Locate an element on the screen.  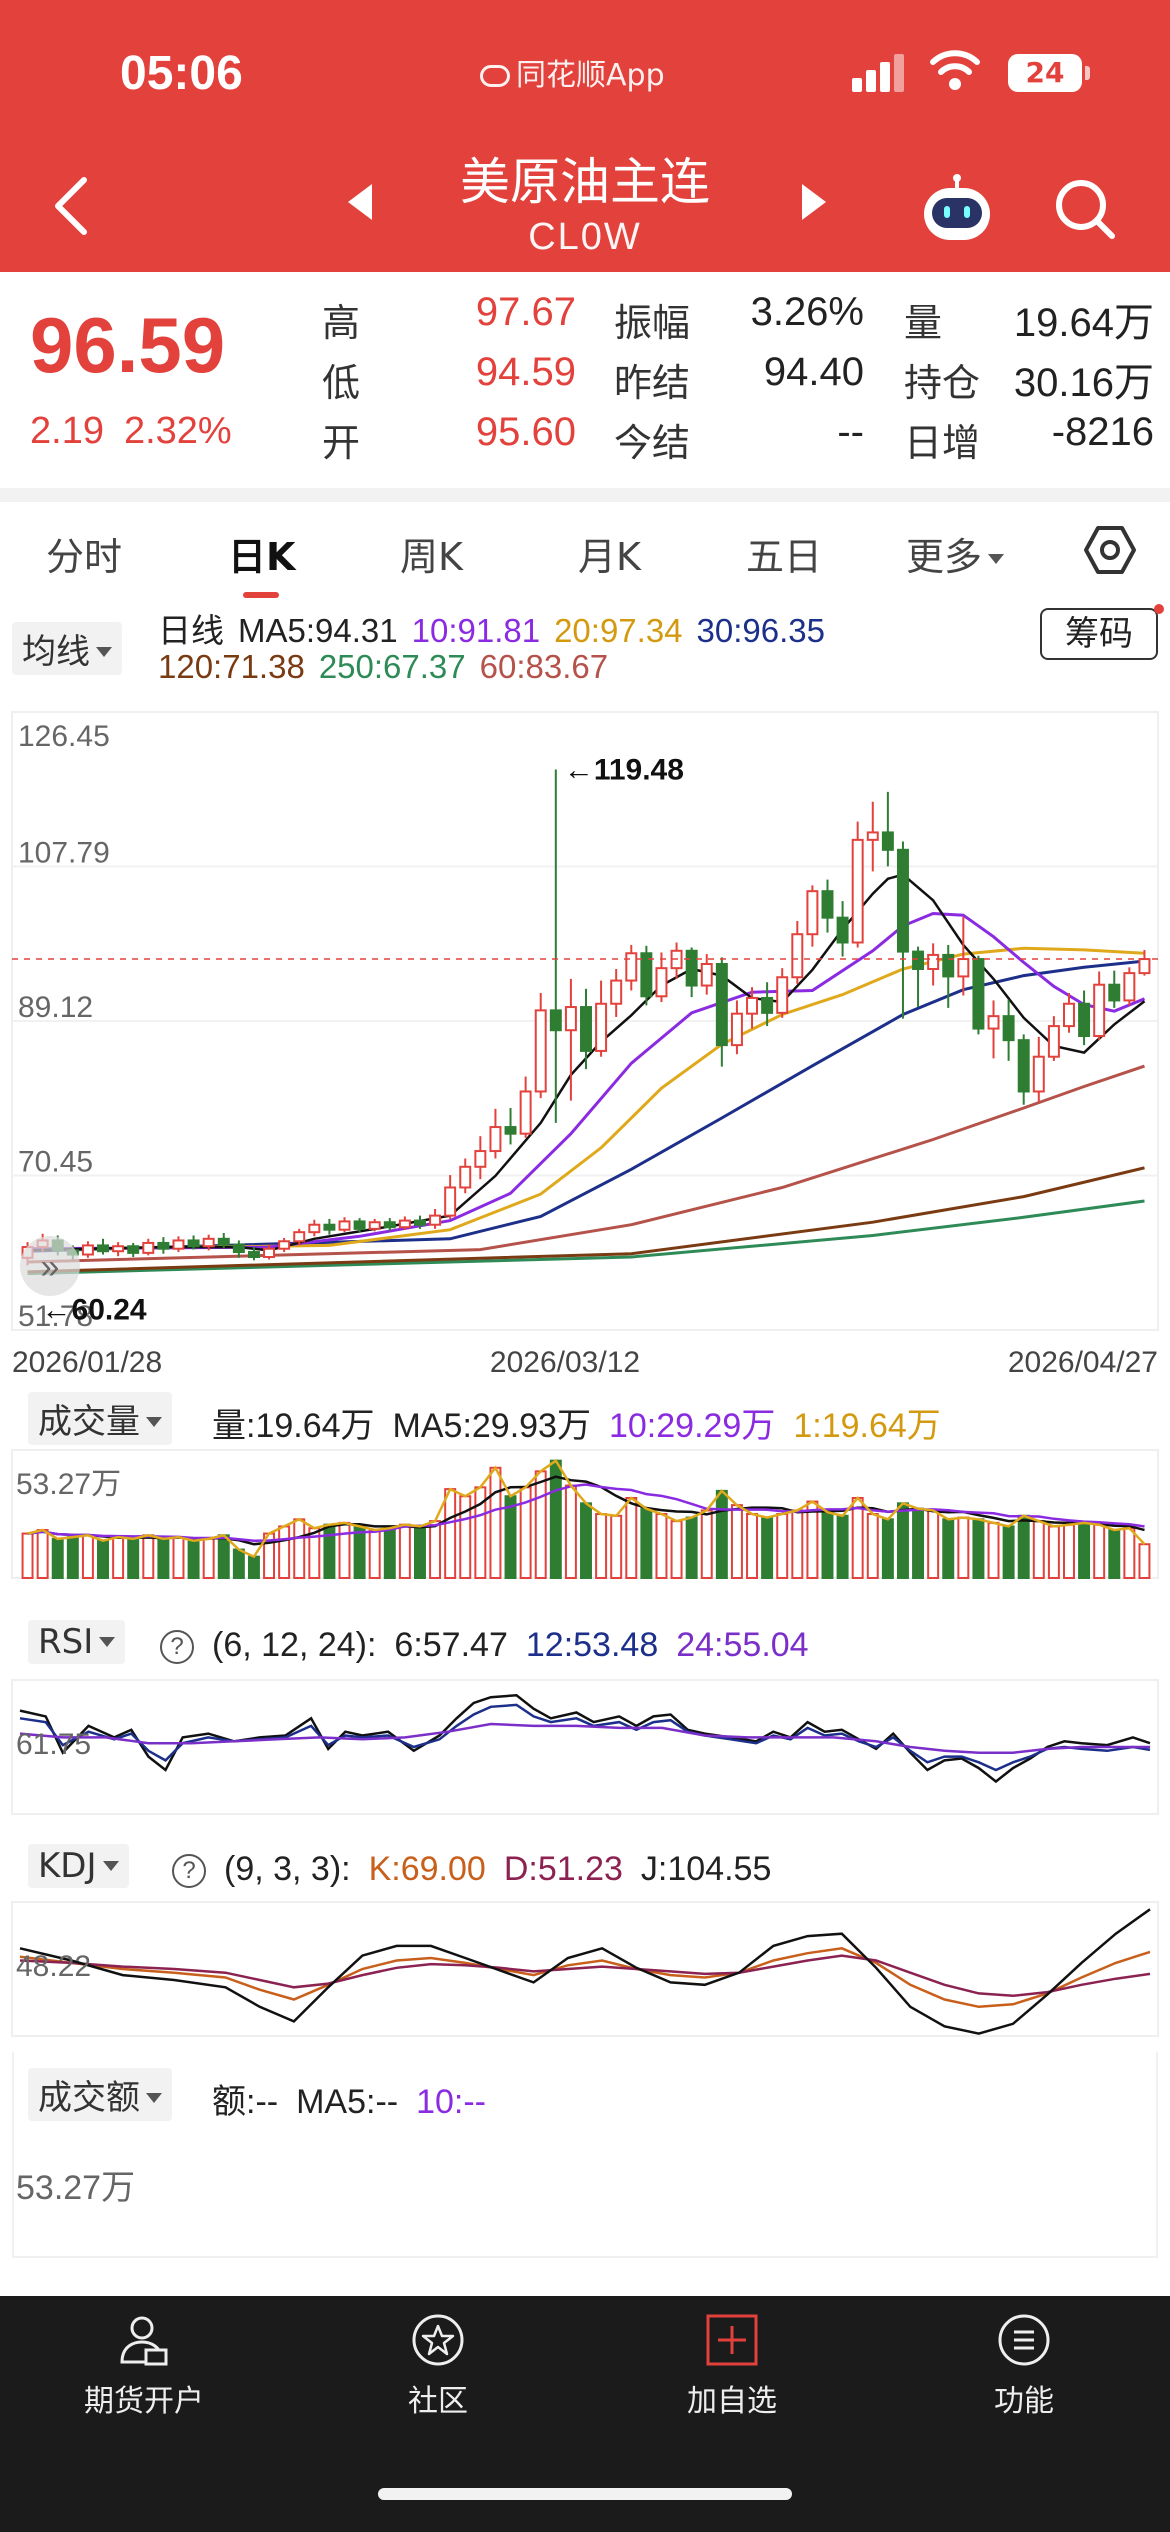
kdj-chart: 48.22 is located at coordinates (585, 1969).